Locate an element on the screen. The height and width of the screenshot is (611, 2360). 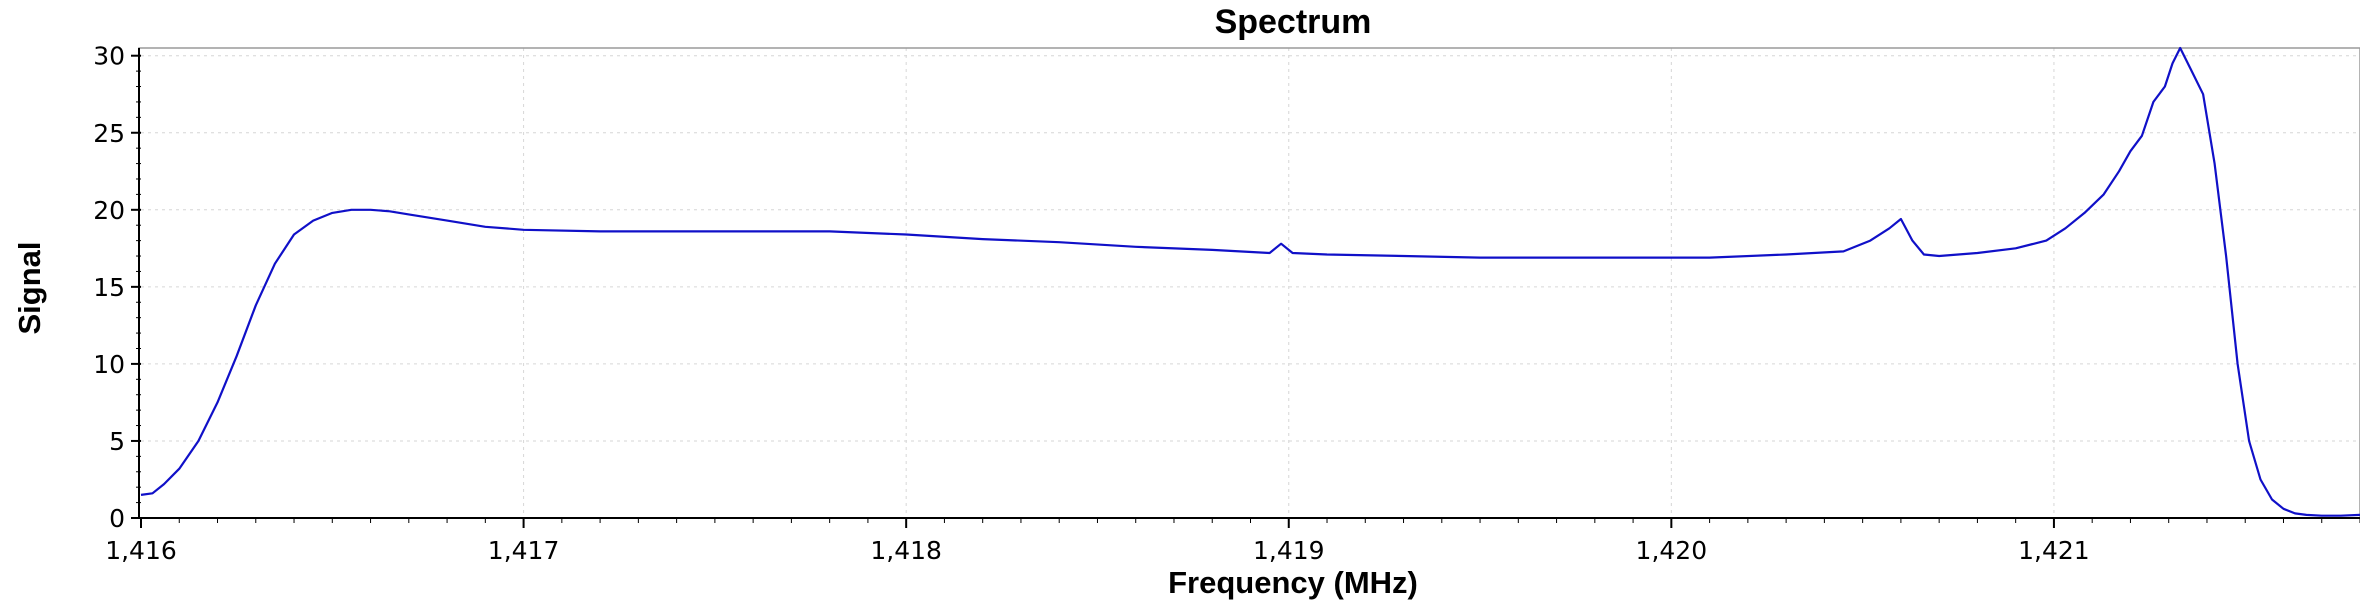
y-tick-label: 30 is located at coordinates (109, 56).